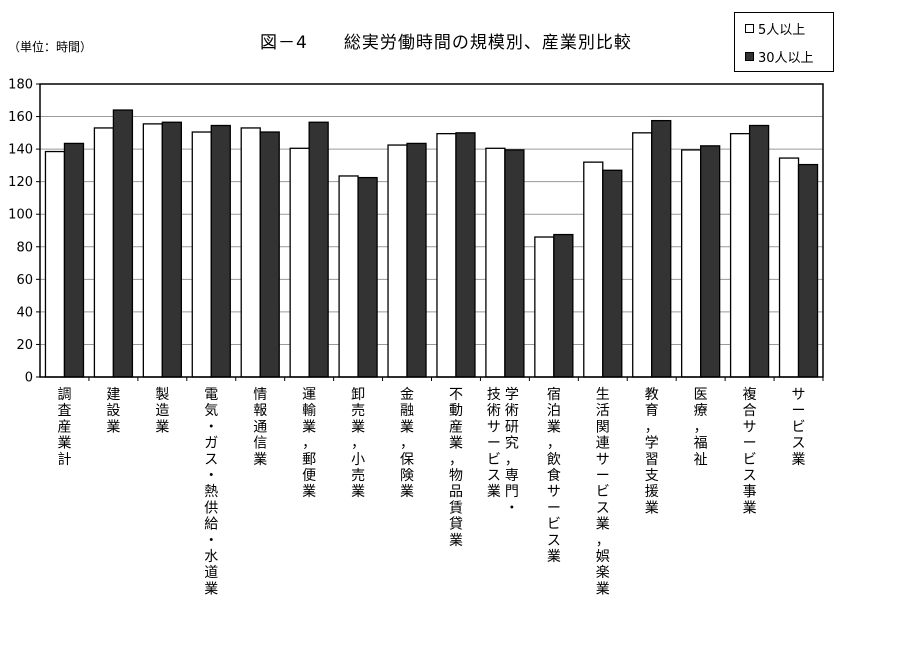 The width and height of the screenshot is (900, 656). I want to click on x-category-label: 調査産業計, so click(64, 427).